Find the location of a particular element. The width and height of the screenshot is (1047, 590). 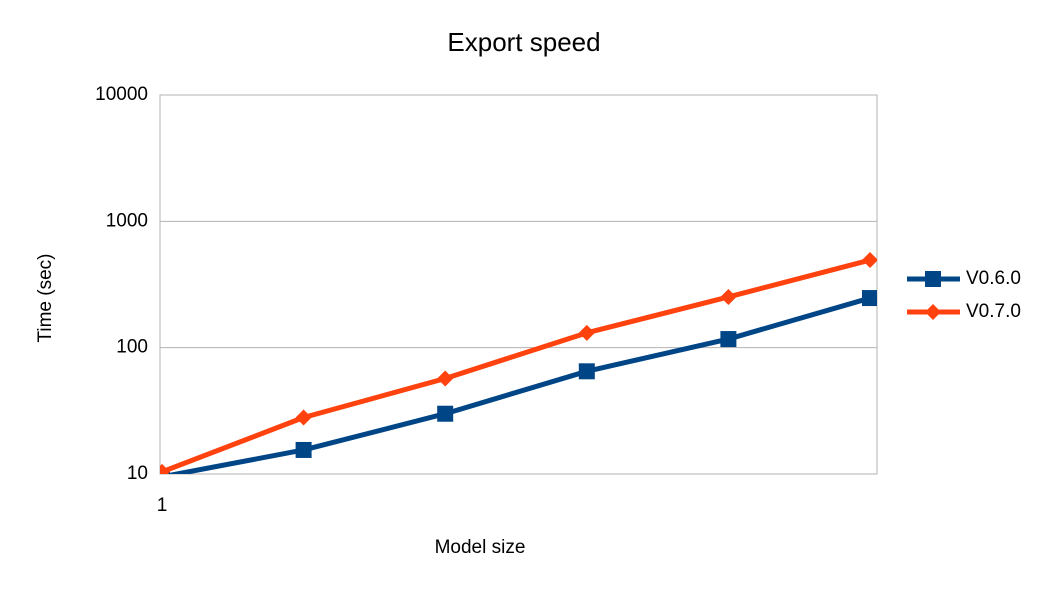

y-tick-label: 10 is located at coordinates (137, 473).